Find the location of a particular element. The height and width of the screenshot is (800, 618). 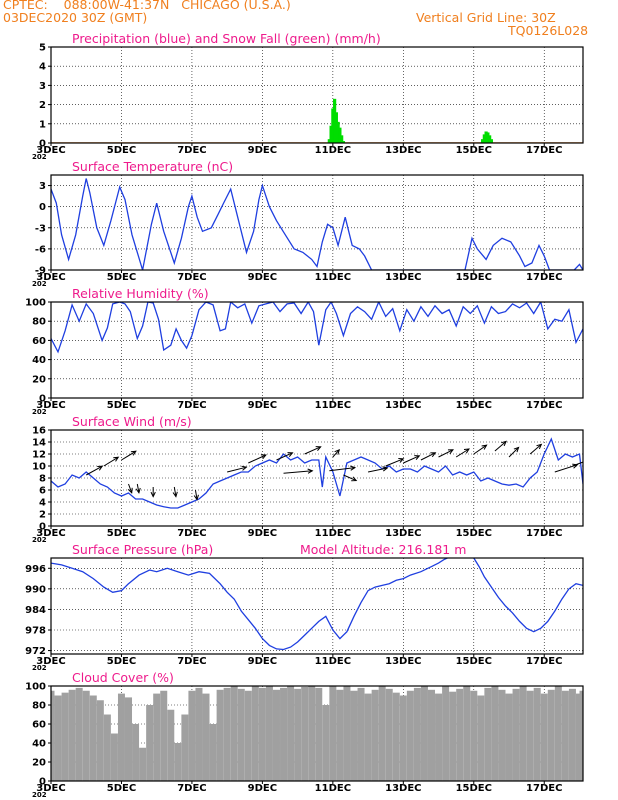

y-tick-label: 972 is located at coordinates (35, 651).